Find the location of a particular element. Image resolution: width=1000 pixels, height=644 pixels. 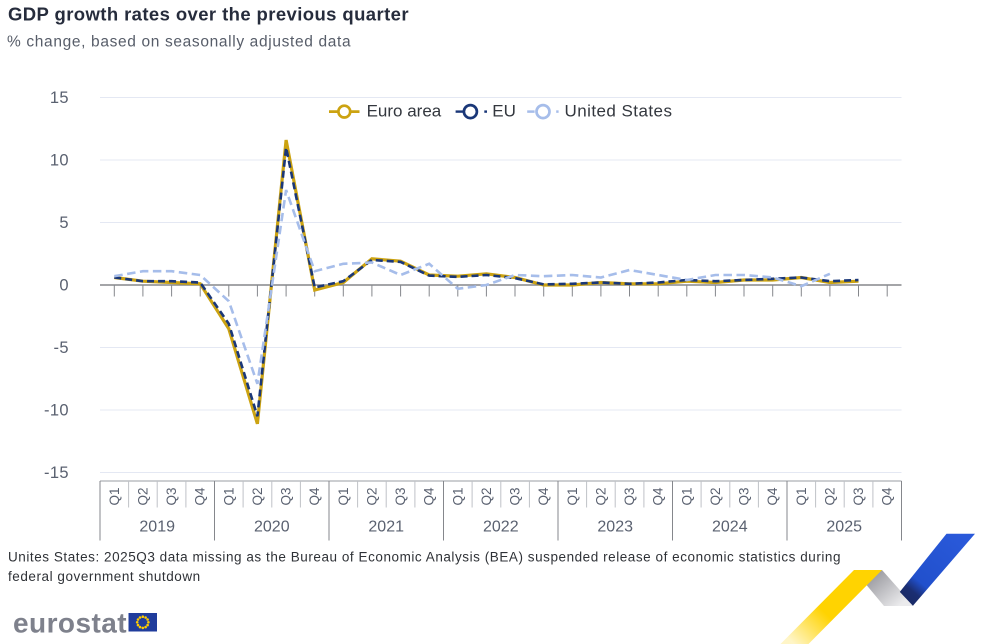

svg-text: EU is located at coordinates (504, 111).